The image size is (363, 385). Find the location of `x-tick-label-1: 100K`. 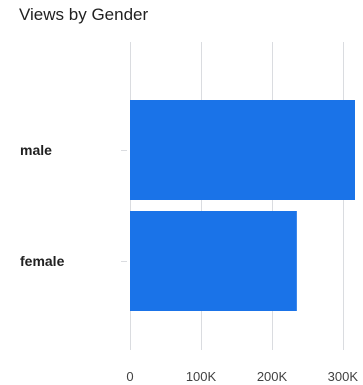

x-tick-label-1: 100K is located at coordinates (201, 376).